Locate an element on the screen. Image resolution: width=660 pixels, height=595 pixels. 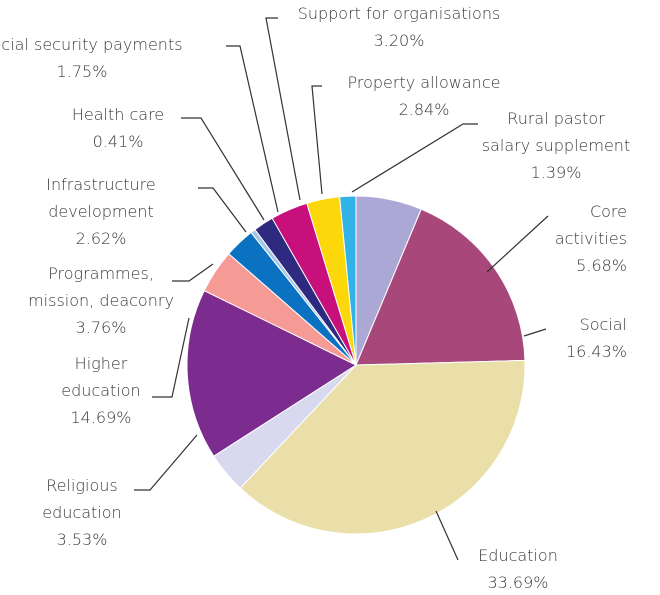
slice-name: activities is located at coordinates (591, 238).